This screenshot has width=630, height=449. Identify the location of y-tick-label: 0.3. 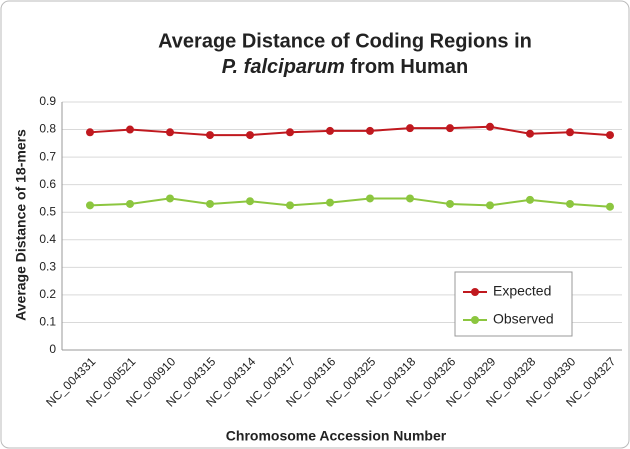
(47, 267).